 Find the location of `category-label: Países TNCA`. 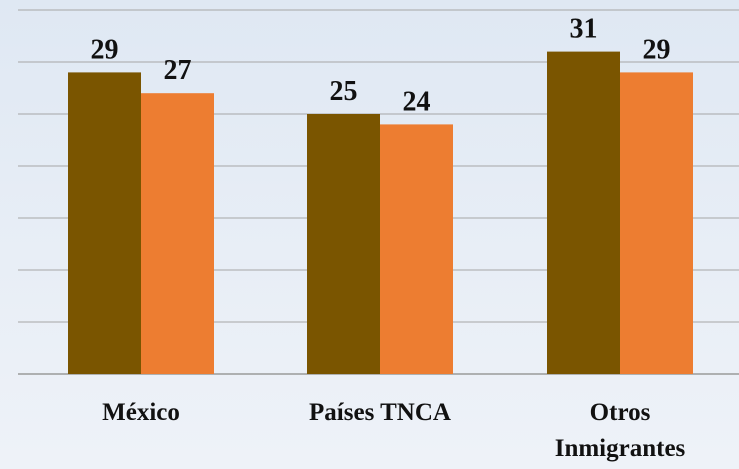

category-label: Países TNCA is located at coordinates (380, 412).